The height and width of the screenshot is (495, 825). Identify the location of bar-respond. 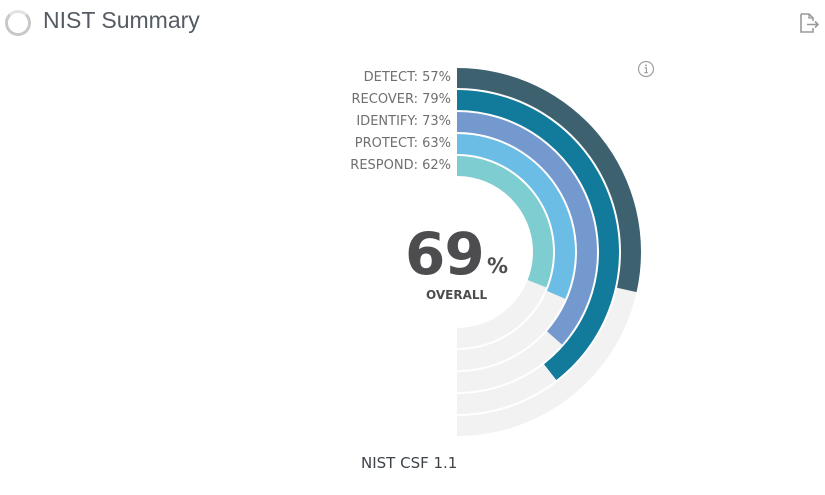
(505, 222).